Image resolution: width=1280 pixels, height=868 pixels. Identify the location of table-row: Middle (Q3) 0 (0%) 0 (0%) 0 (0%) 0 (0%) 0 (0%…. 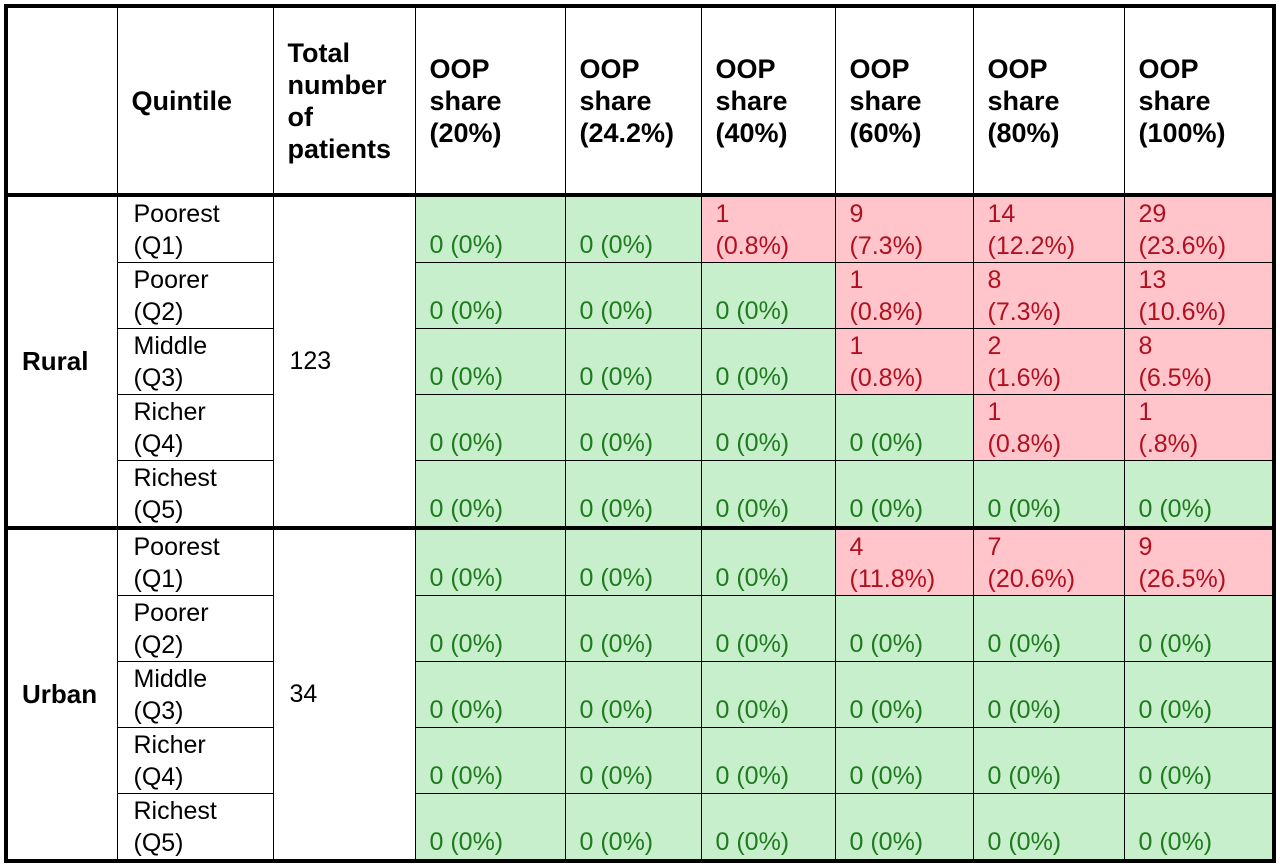
(640, 694).